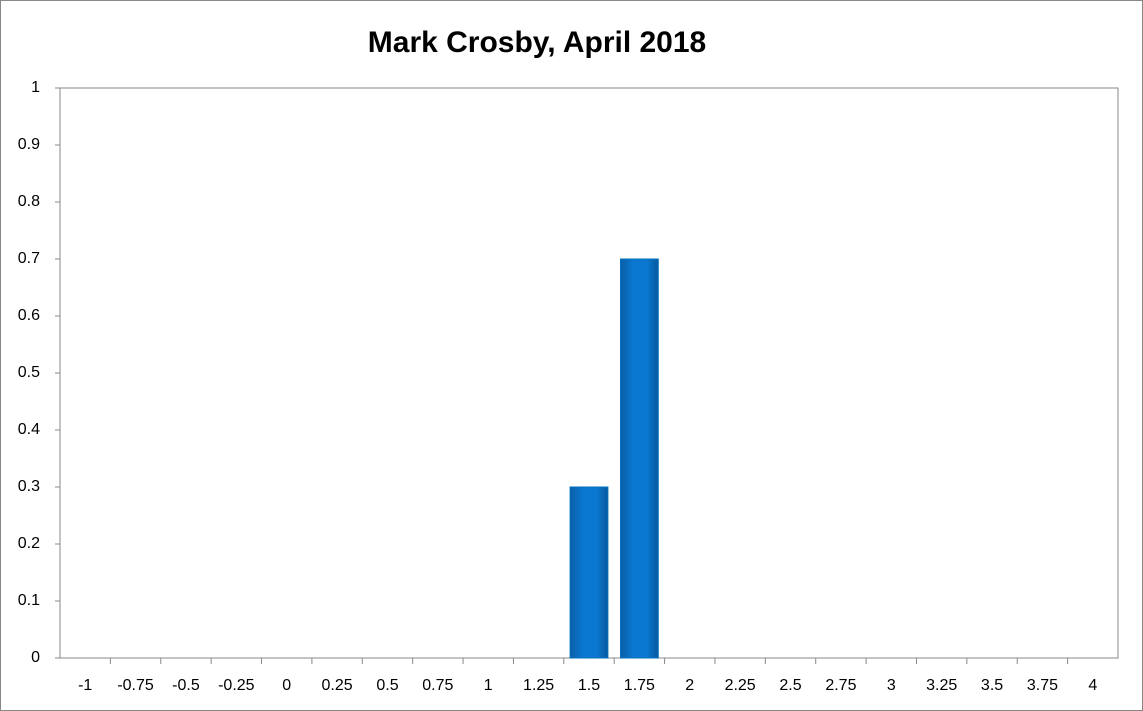  Describe the element at coordinates (639, 685) in the screenshot. I see `x-tick-label: 1.75` at that location.